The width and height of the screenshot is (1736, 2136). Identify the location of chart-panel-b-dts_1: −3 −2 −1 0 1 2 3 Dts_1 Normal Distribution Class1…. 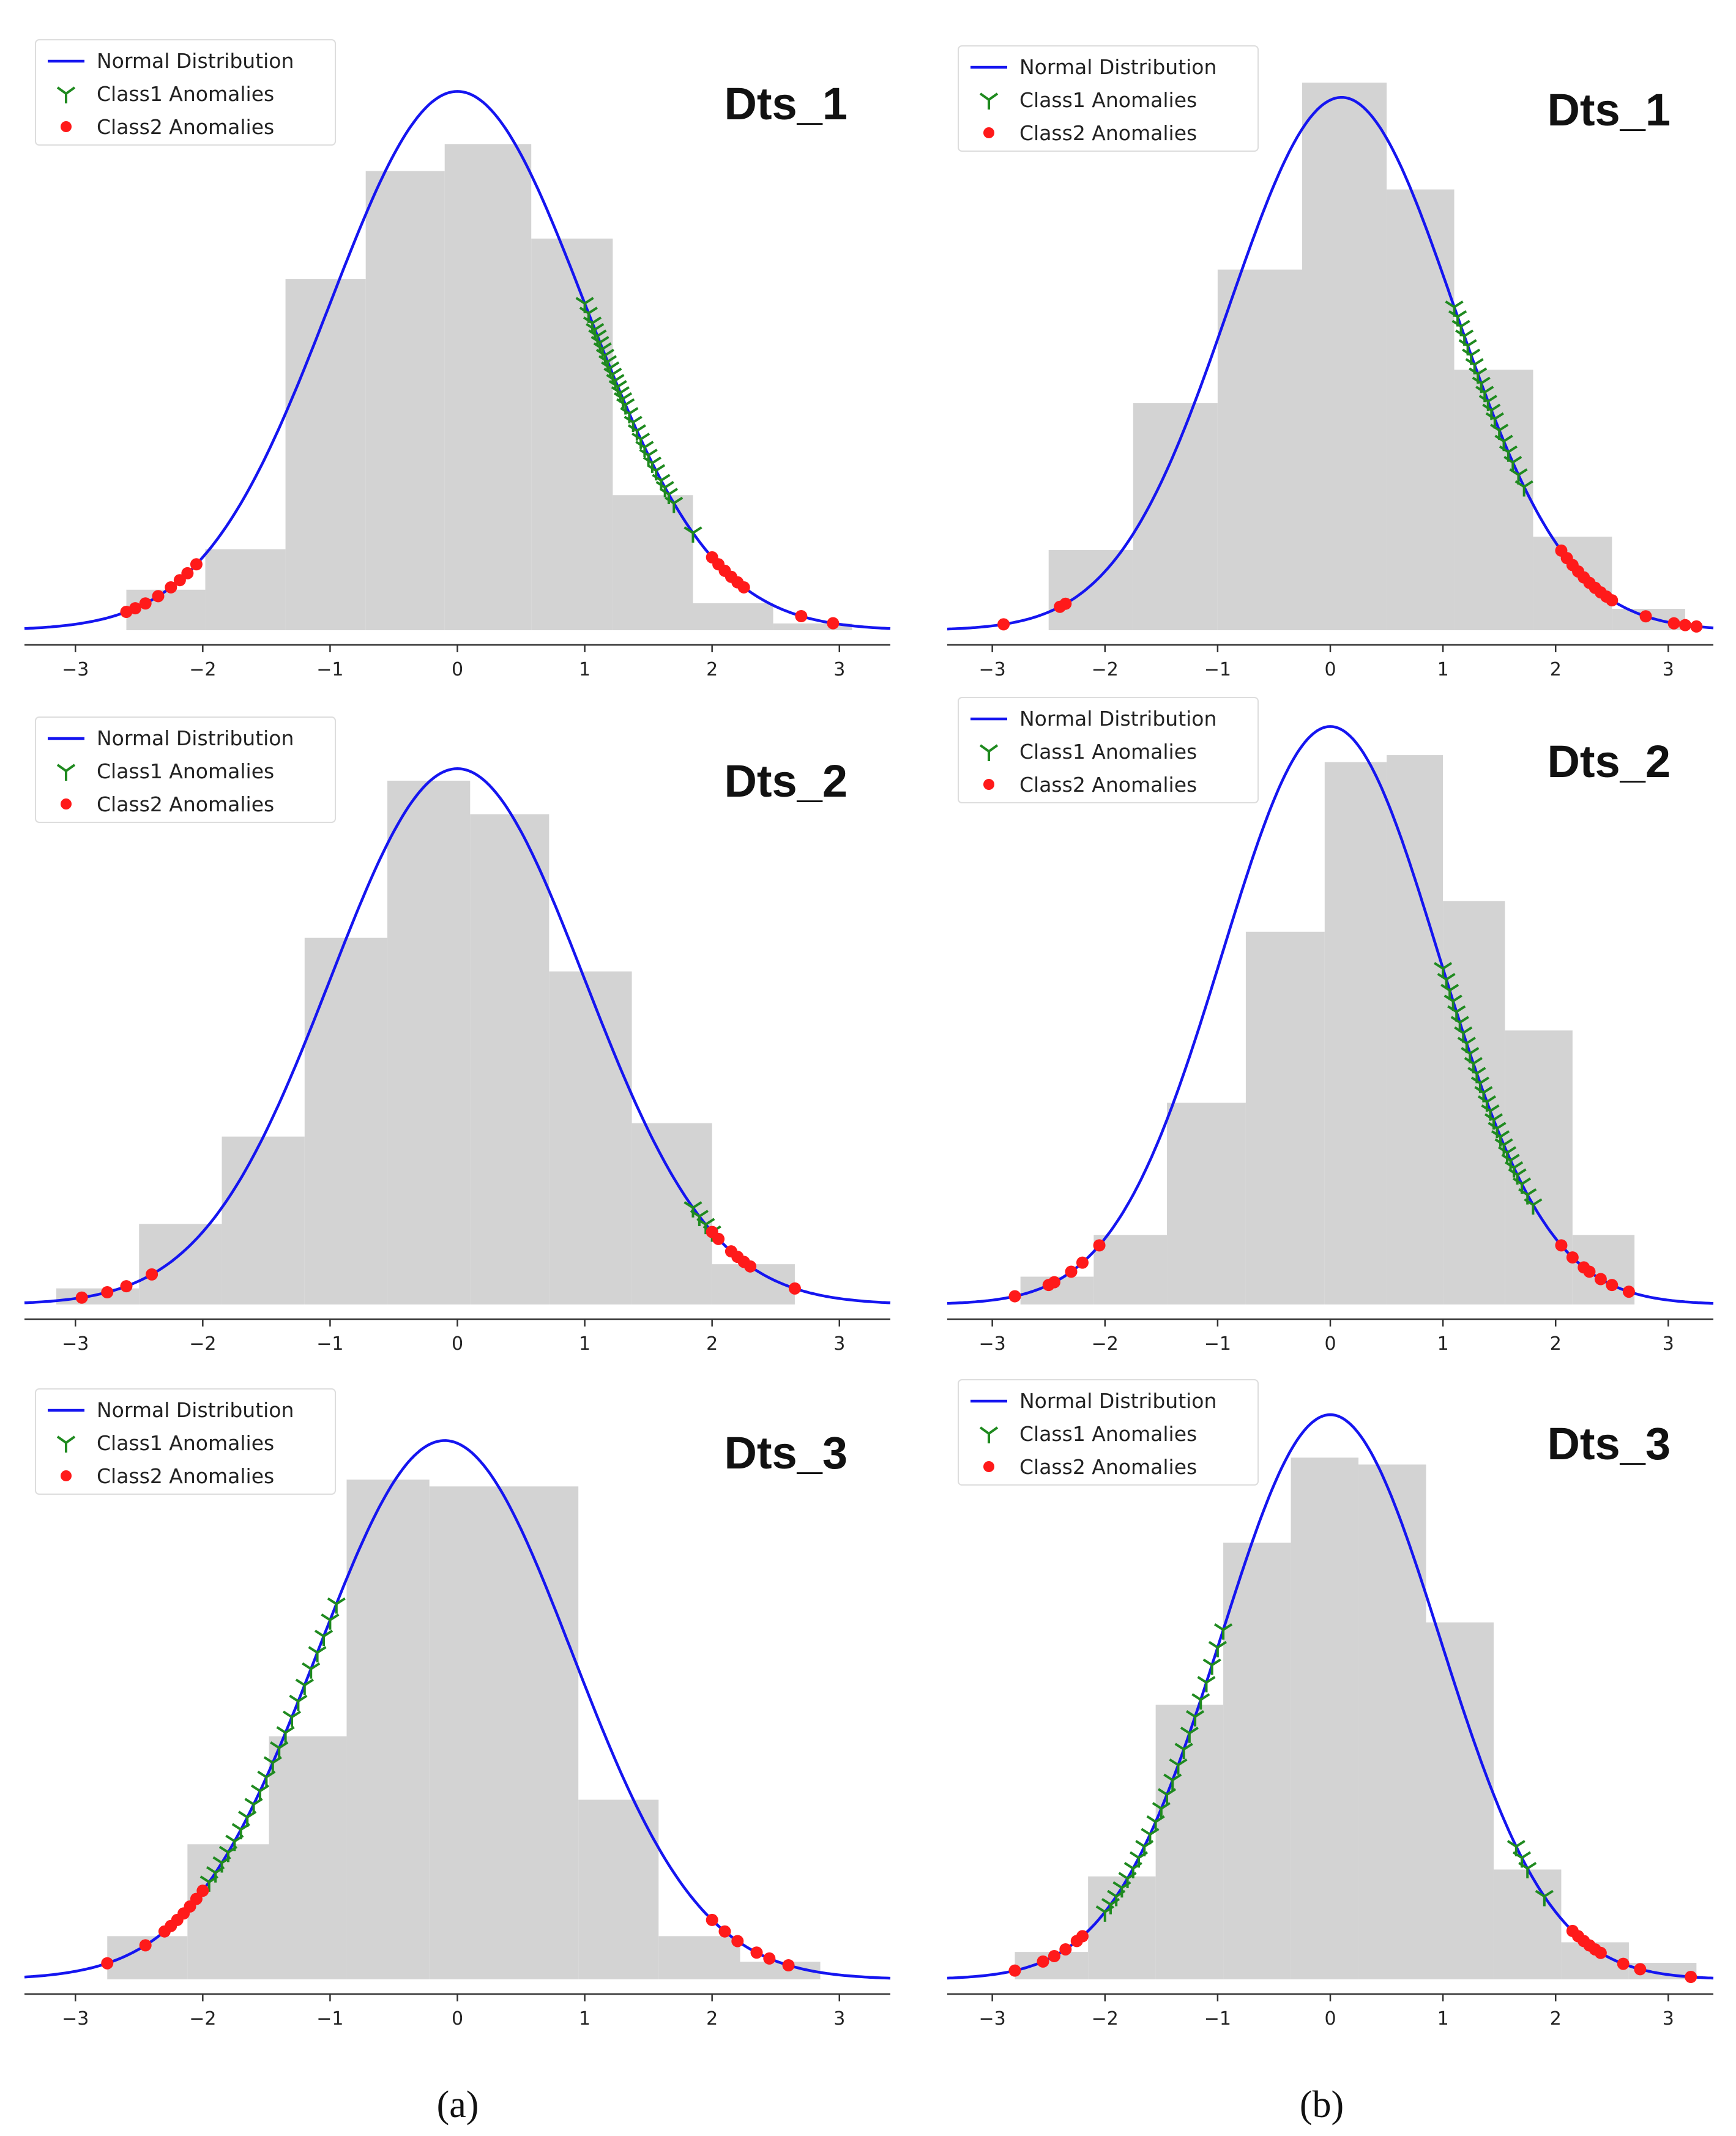
(1330, 362).